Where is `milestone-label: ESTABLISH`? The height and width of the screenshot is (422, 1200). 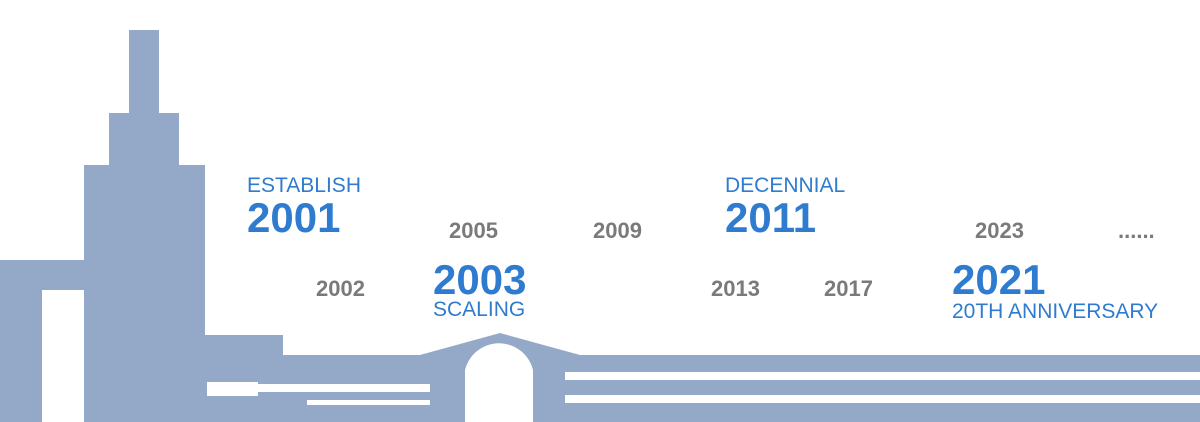
milestone-label: ESTABLISH is located at coordinates (304, 185).